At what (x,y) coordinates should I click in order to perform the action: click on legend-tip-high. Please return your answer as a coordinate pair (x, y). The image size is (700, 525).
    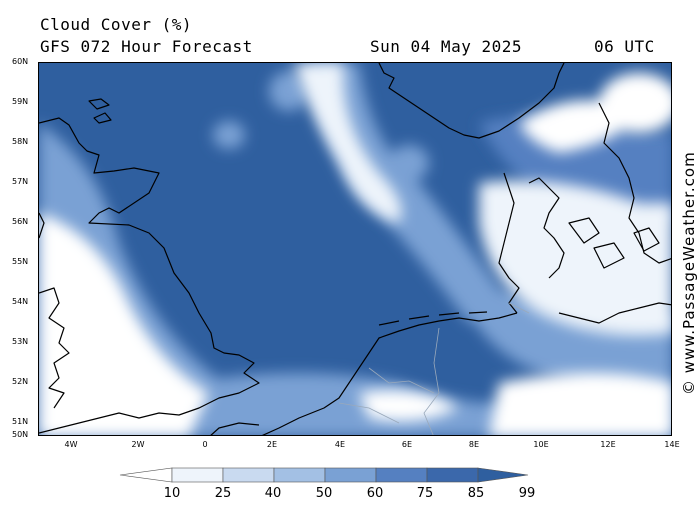
    Looking at the image, I should click on (503, 475).